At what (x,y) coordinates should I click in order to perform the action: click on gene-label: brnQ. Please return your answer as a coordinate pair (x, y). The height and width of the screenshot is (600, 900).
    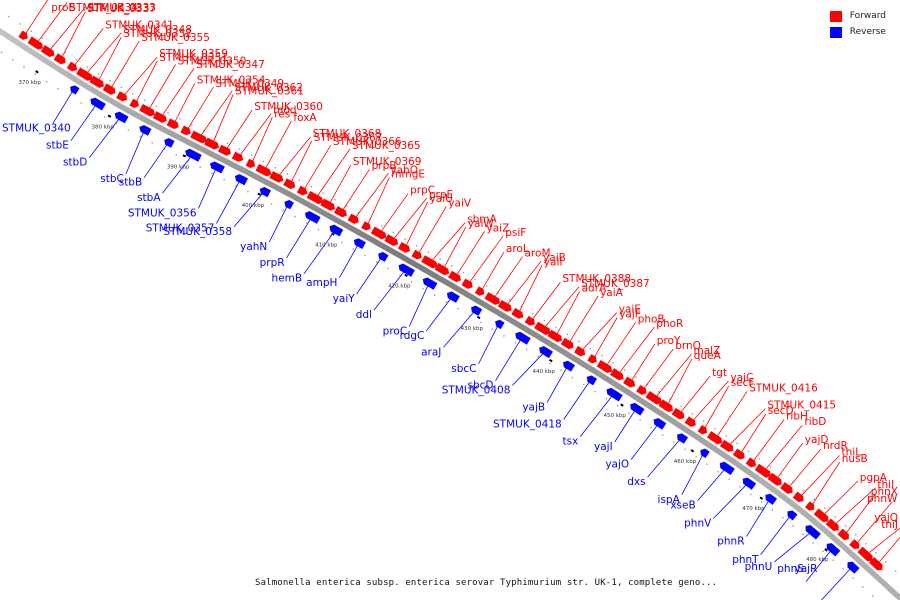
    Looking at the image, I should click on (688, 346).